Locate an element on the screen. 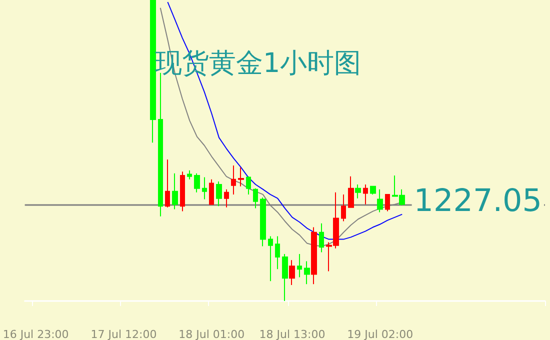  x-tick-label: 18 Jul 13:00 is located at coordinates (292, 334).